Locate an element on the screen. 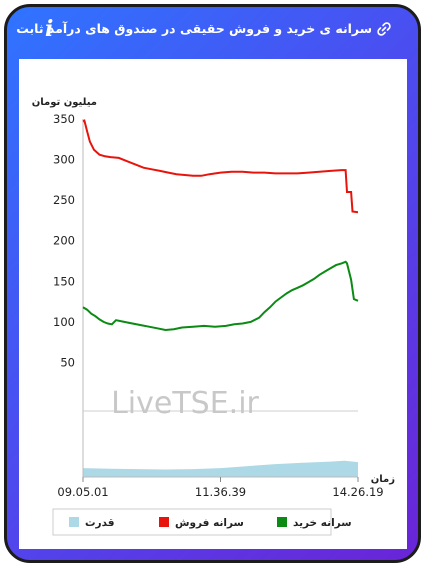 This screenshot has height=574, width=427. y-axis-ticks: 50 100 150 200 250 300 350 is located at coordinates (64, 240).